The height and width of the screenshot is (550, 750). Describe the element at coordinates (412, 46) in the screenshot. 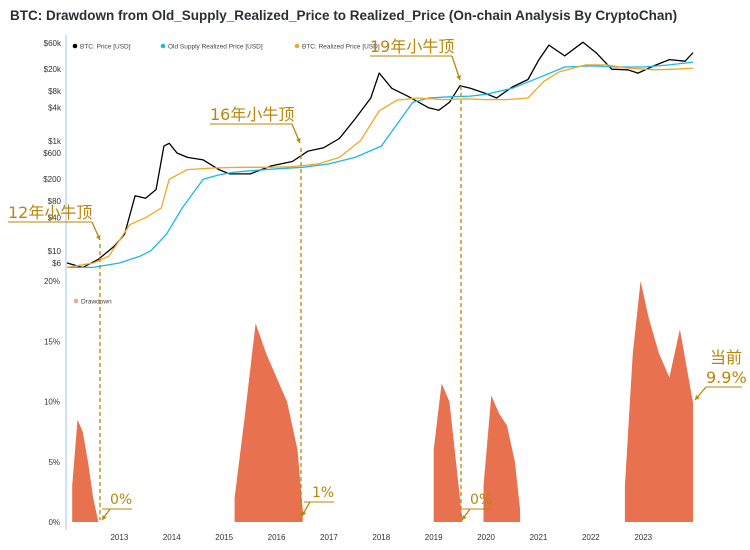

I see `annotation-label: 19年小牛顶` at that location.